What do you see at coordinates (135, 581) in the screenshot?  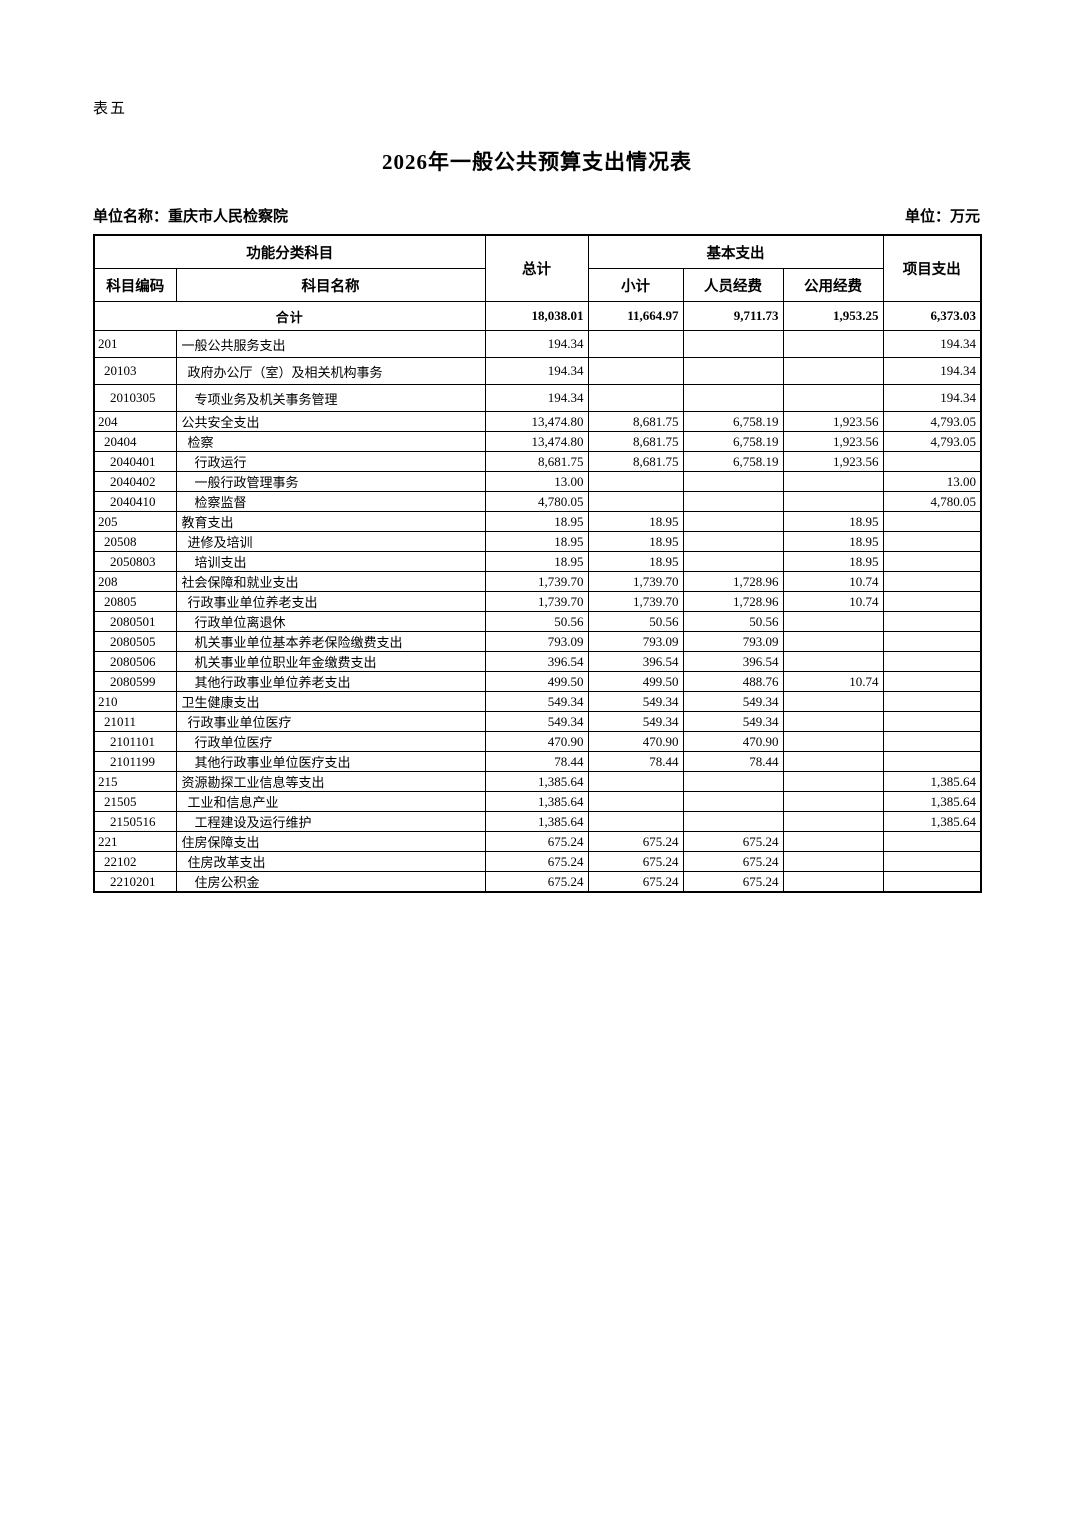 I see `code-cell: 208` at bounding box center [135, 581].